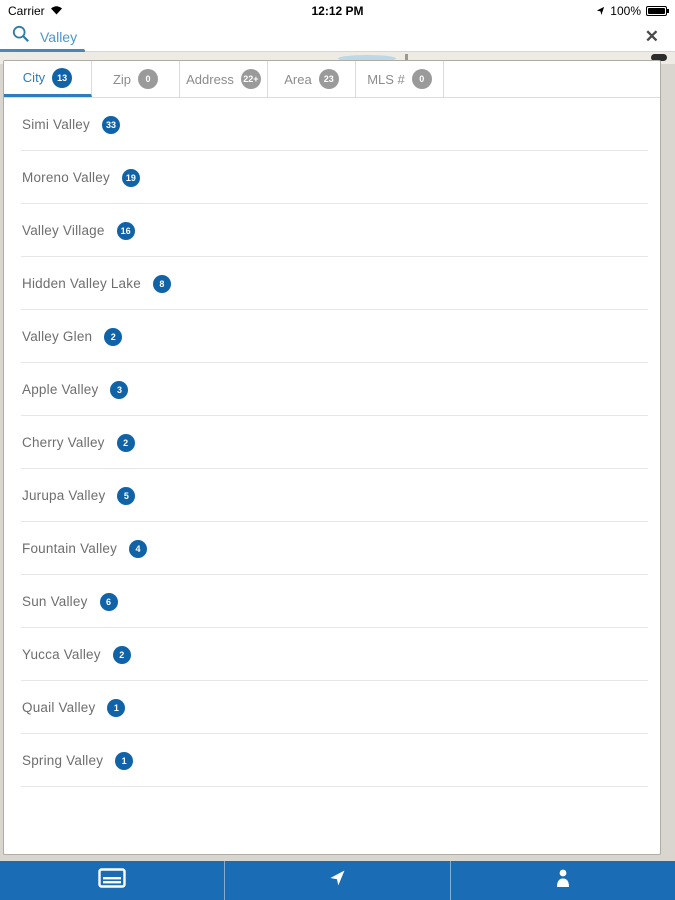 The width and height of the screenshot is (675, 900). Describe the element at coordinates (367, 58) in the screenshot. I see `map-water-shape` at that location.